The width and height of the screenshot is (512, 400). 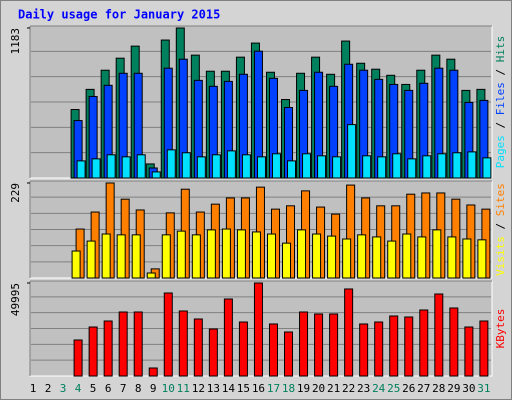 I want to click on x-tick-label: 6, so click(x=108, y=388).